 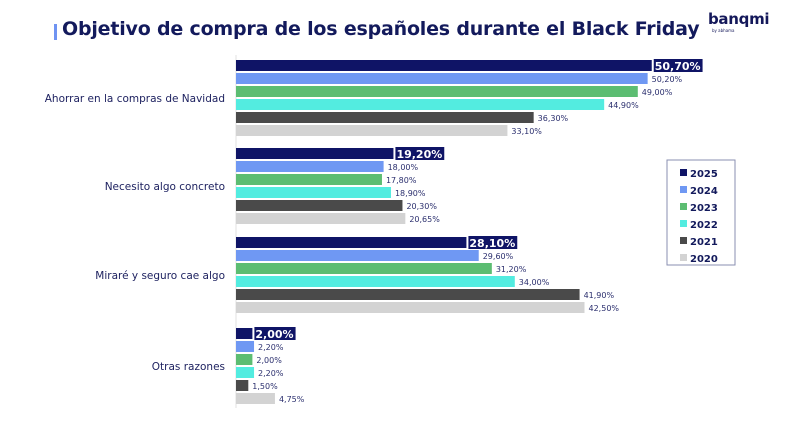 What do you see at coordinates (265, 386) in the screenshot?
I see `value-label-2021: 1,50%` at bounding box center [265, 386].